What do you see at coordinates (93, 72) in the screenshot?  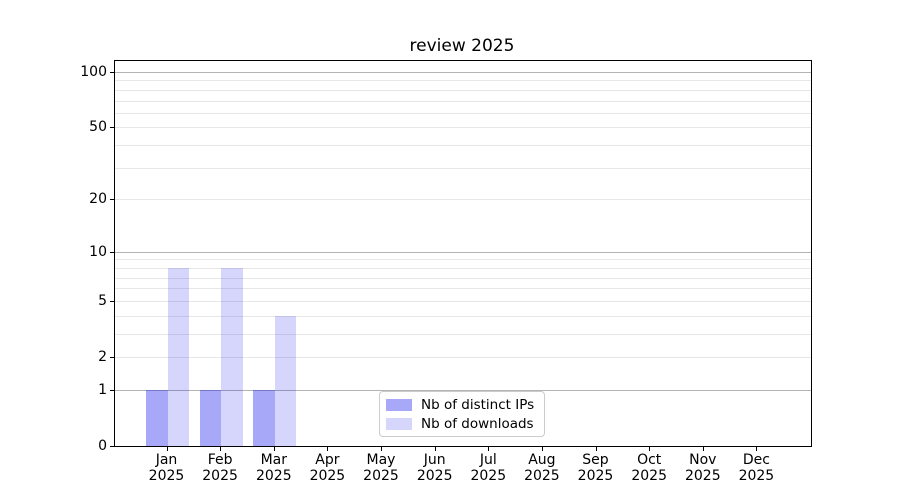 I see `y-tick-label: 100` at bounding box center [93, 72].